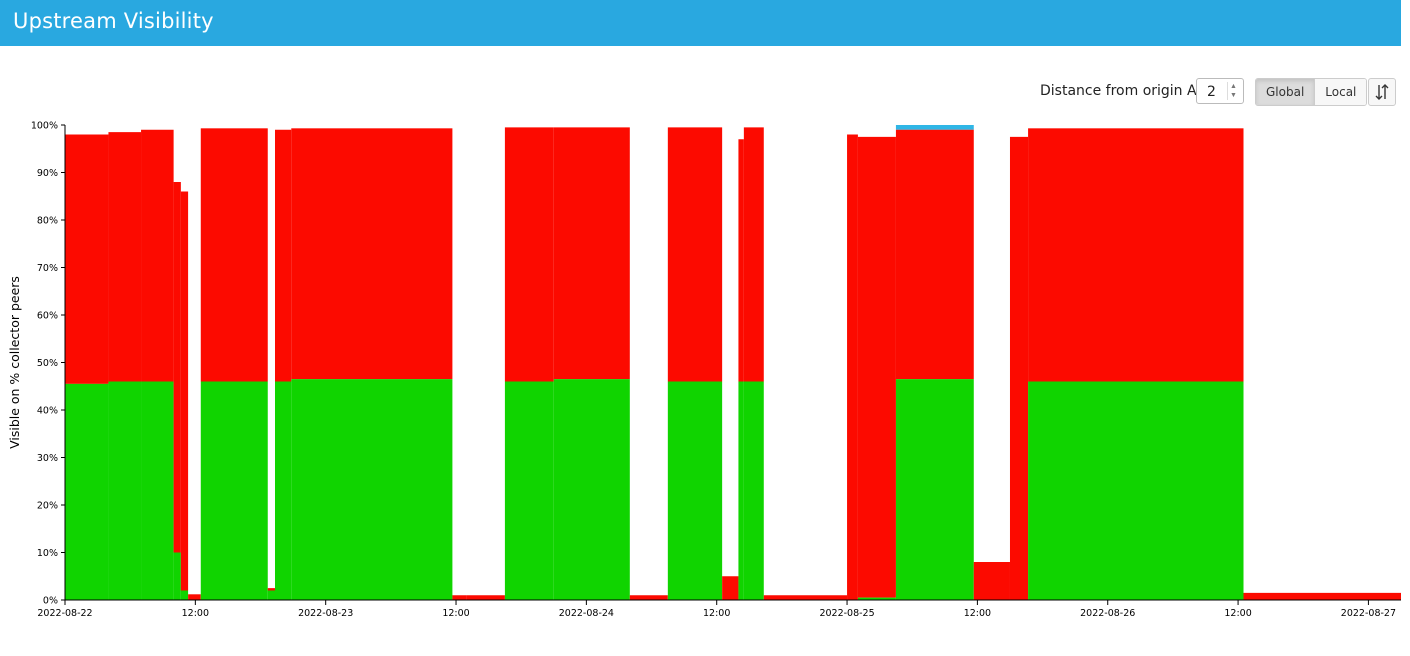 This screenshot has width=1410, height=656. I want to click on distance-label: Distance from origin AS, so click(1123, 91).